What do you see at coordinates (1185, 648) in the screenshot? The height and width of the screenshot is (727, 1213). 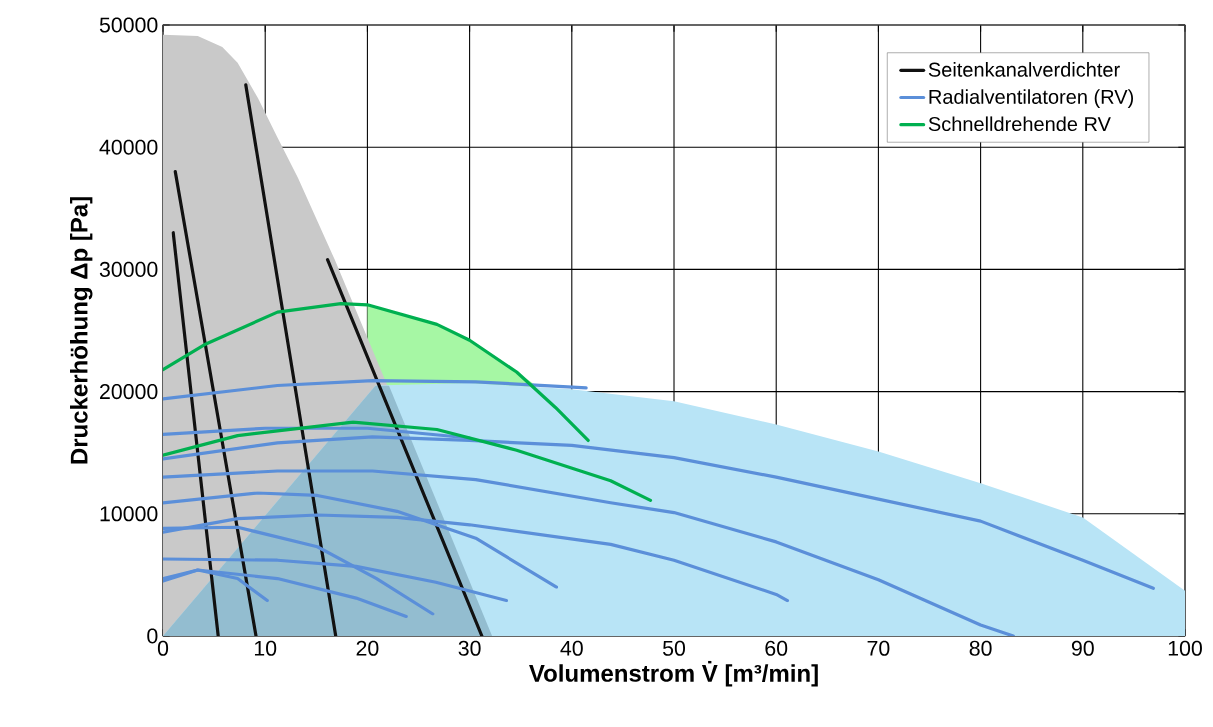 I see `x-tick-label: 100` at bounding box center [1185, 648].